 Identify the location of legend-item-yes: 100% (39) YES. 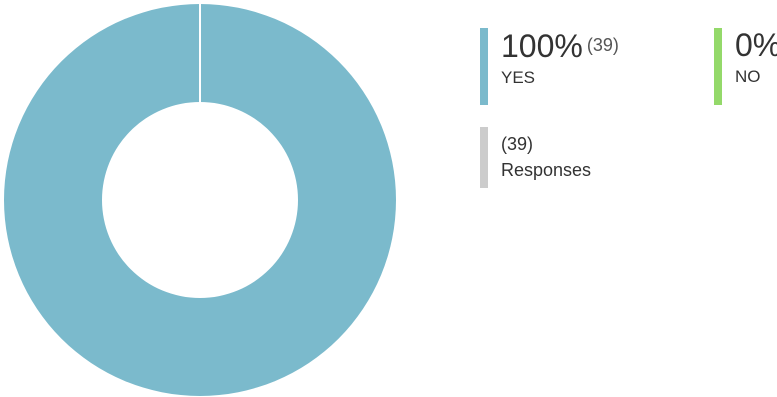
(549, 67).